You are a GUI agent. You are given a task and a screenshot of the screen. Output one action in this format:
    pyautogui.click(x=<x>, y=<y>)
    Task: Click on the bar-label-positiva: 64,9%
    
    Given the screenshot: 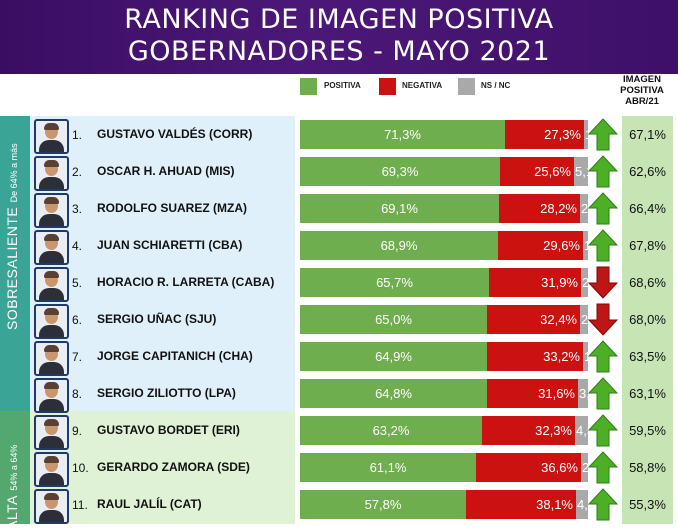 What is the action you would take?
    pyautogui.click(x=393, y=356)
    